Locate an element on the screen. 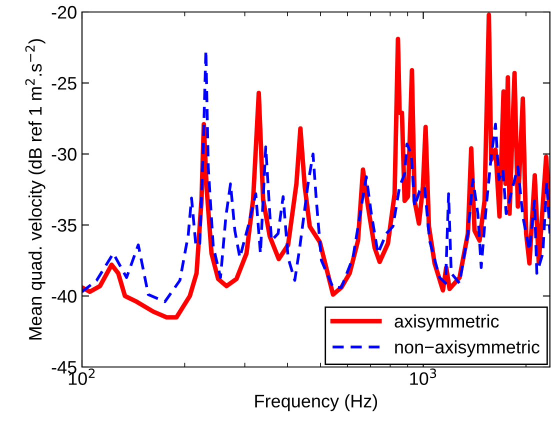 The height and width of the screenshot is (427, 551). x-axis-title: Frequency (Hz) is located at coordinates (316, 403).